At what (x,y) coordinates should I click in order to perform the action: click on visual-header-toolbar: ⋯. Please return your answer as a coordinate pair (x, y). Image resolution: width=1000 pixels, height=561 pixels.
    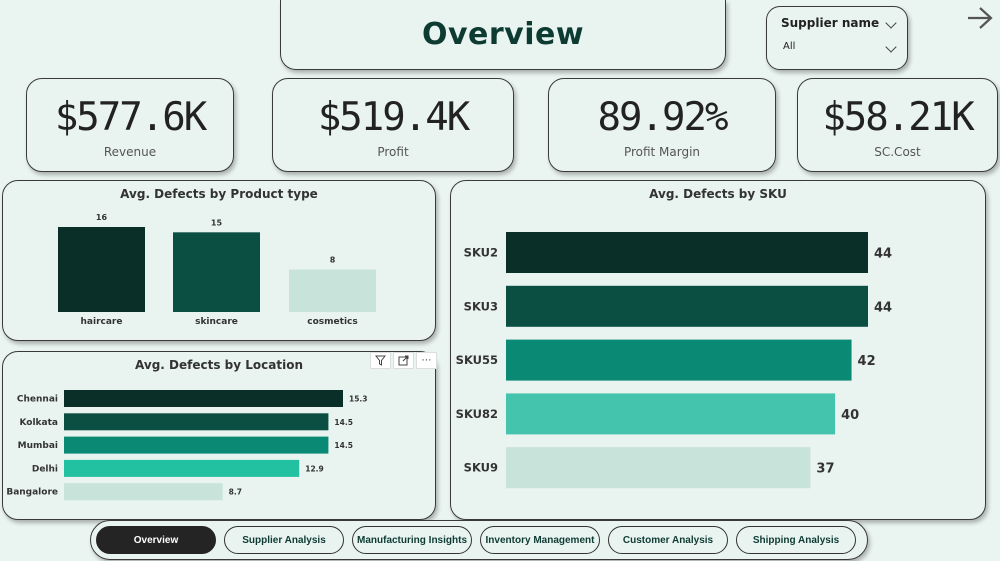
    Looking at the image, I should click on (403, 360).